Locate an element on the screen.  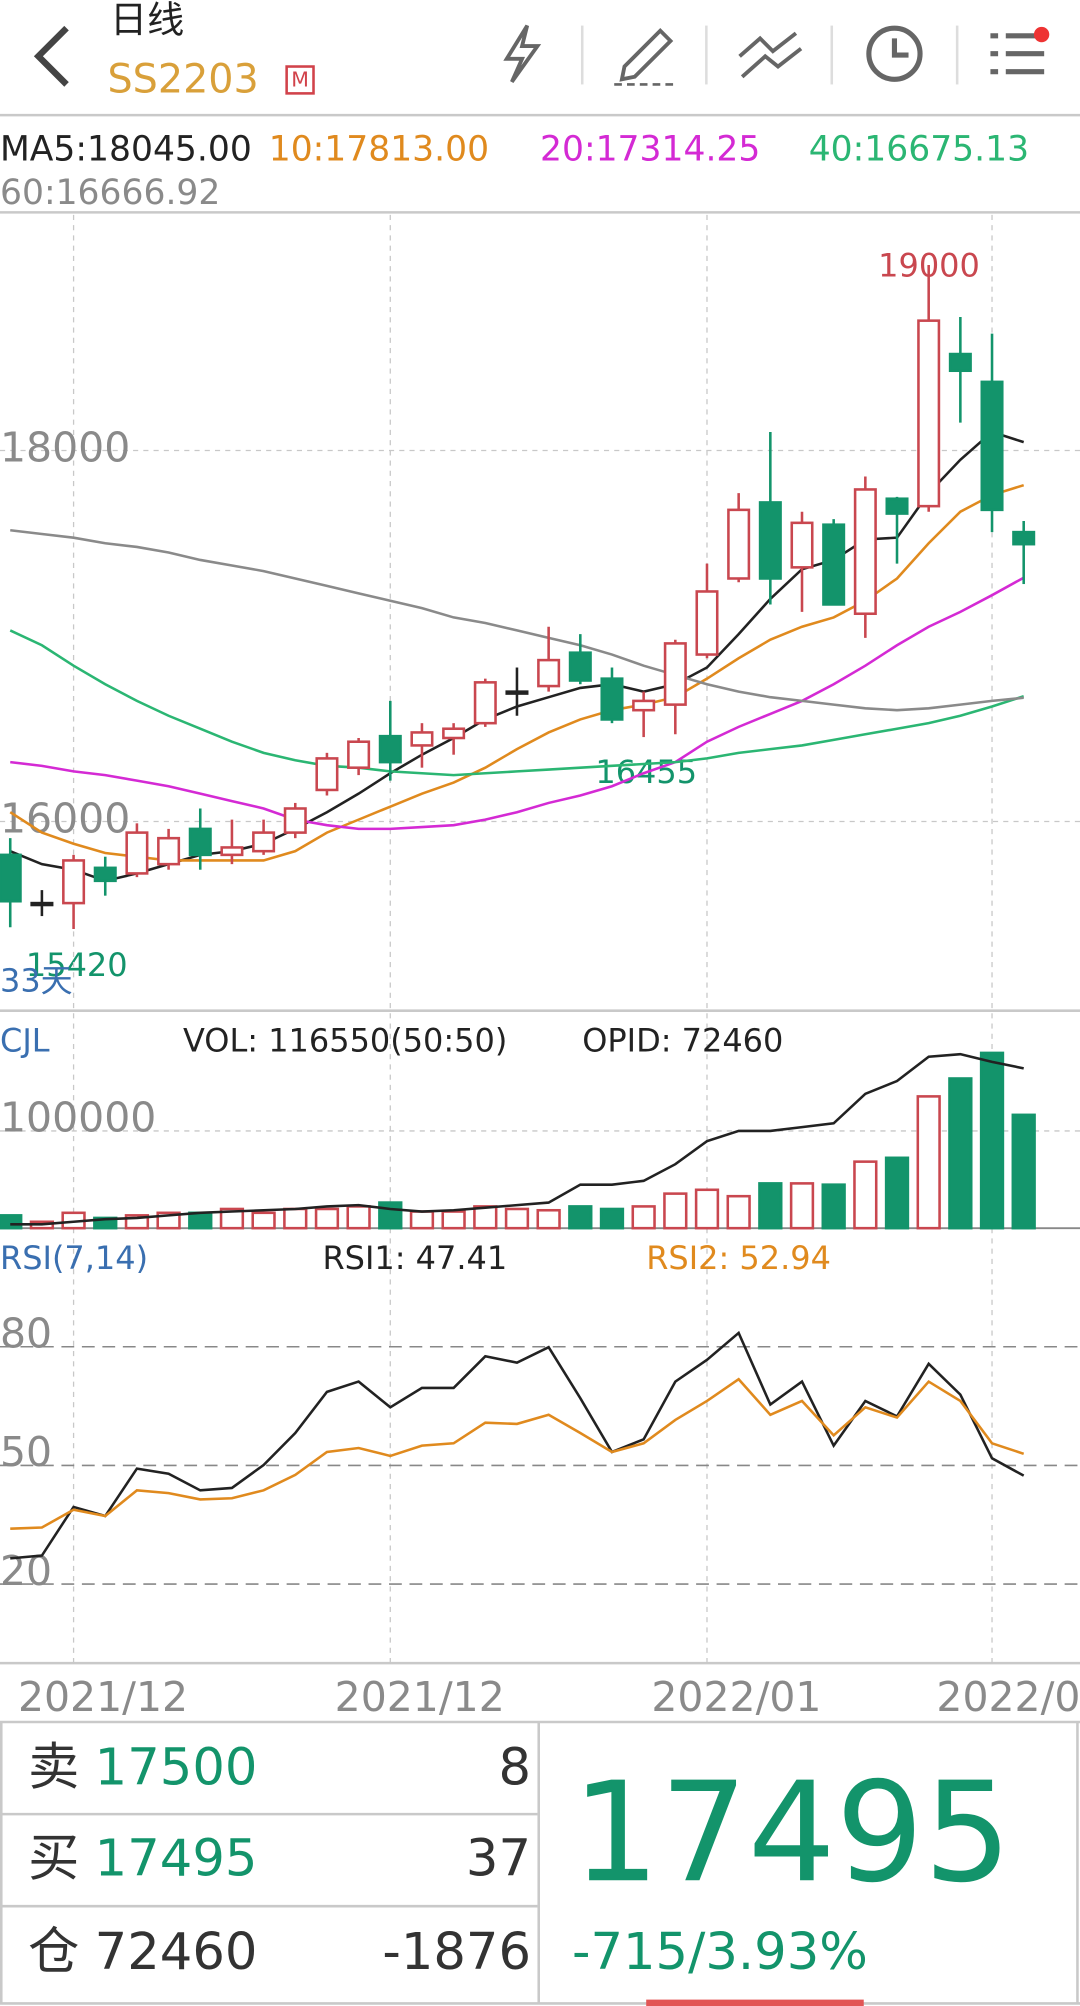
period-label: 33天 is located at coordinates (36, 981).